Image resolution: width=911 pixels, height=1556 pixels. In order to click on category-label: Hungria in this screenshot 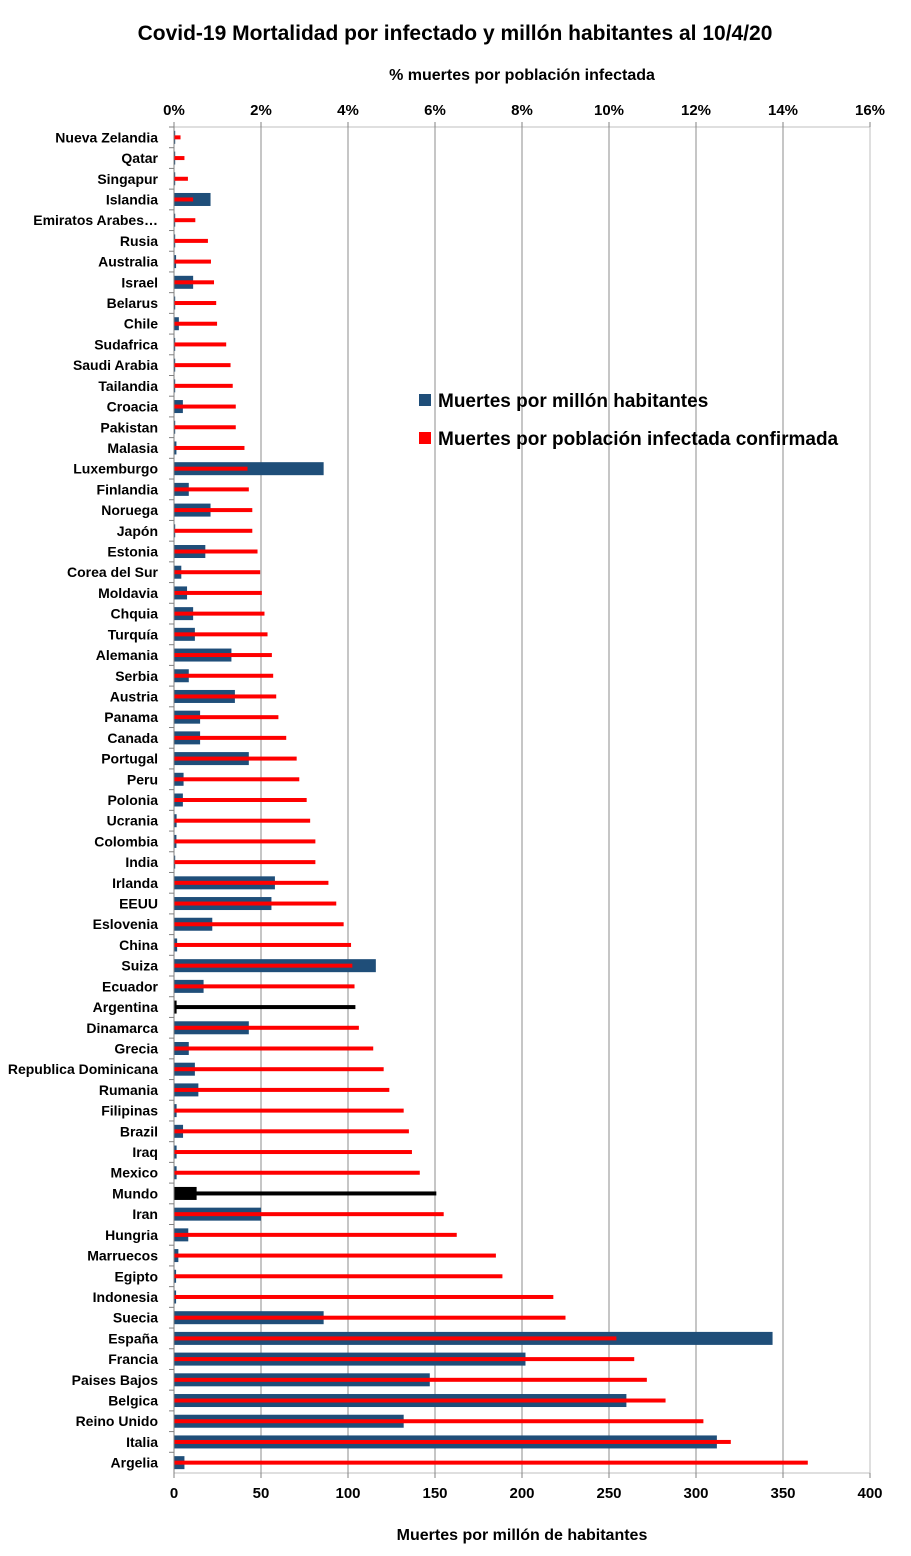, I will do `click(131, 1235)`.